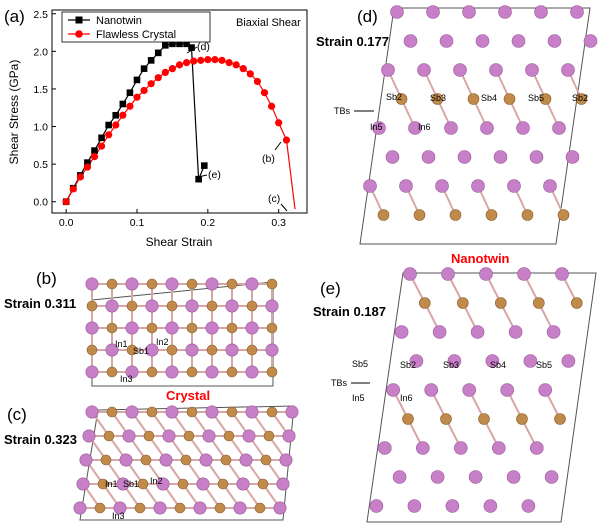 This screenshot has height=528, width=600. Describe the element at coordinates (268, 23) in the screenshot. I see `annotation-biaxial-shear: Biaxial Shear` at that location.